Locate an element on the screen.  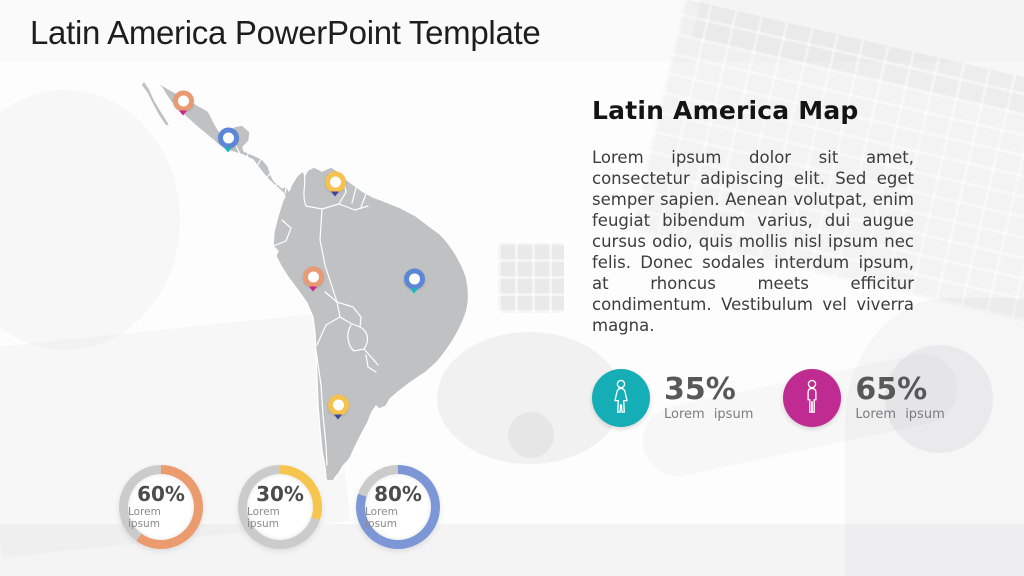
donut-value: 30% is located at coordinates (280, 494).